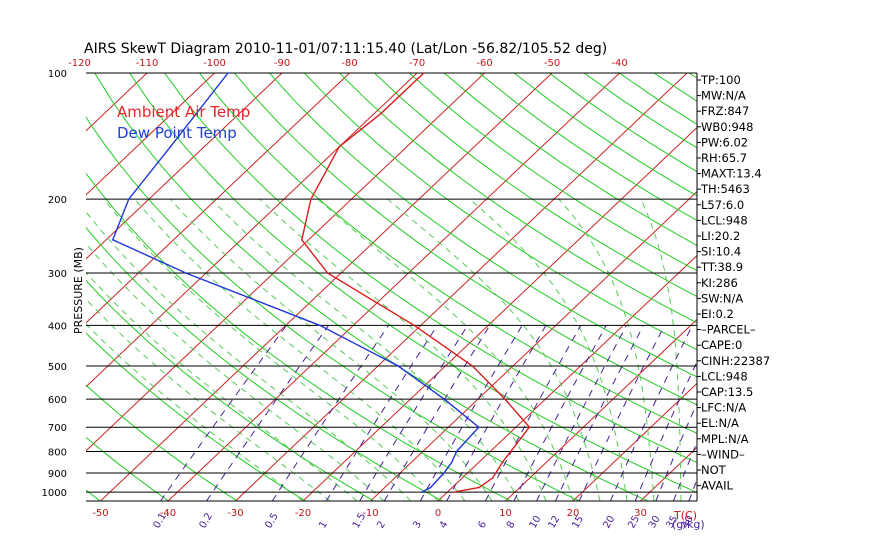  I want to click on pressure-tick-label: 900, so click(57, 474).